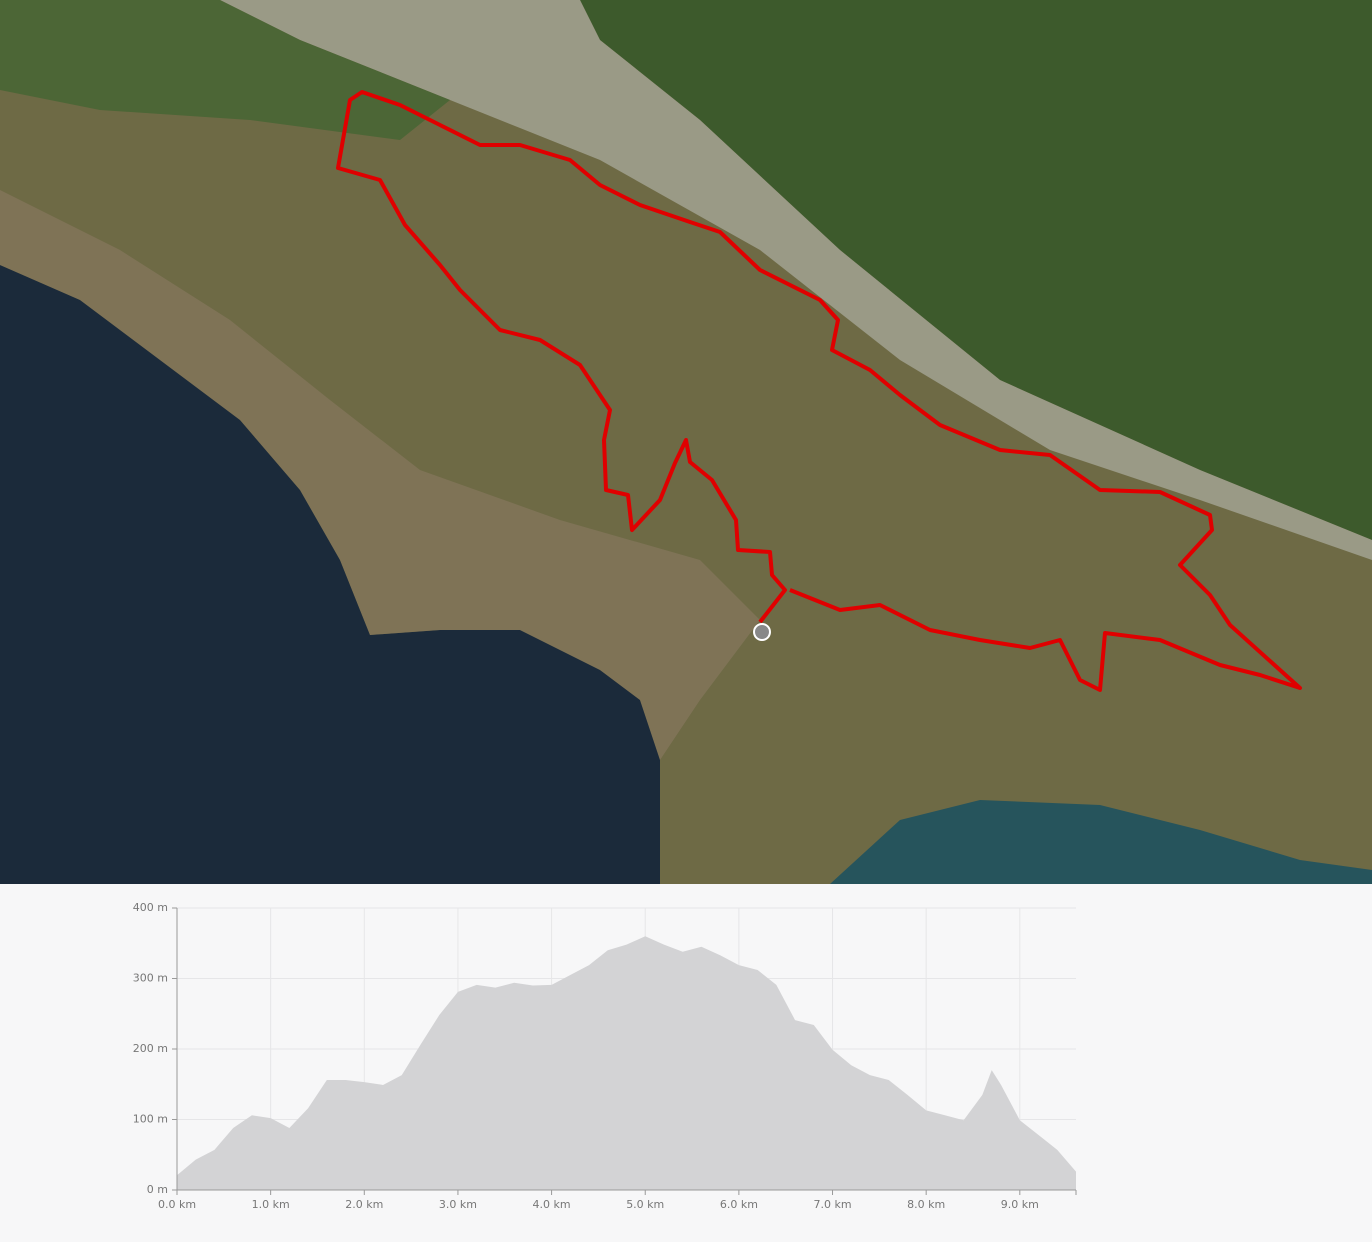 Image resolution: width=1372 pixels, height=1242 pixels. What do you see at coordinates (364, 1204) in the screenshot?
I see `x-tick-label: 2.0 km` at bounding box center [364, 1204].